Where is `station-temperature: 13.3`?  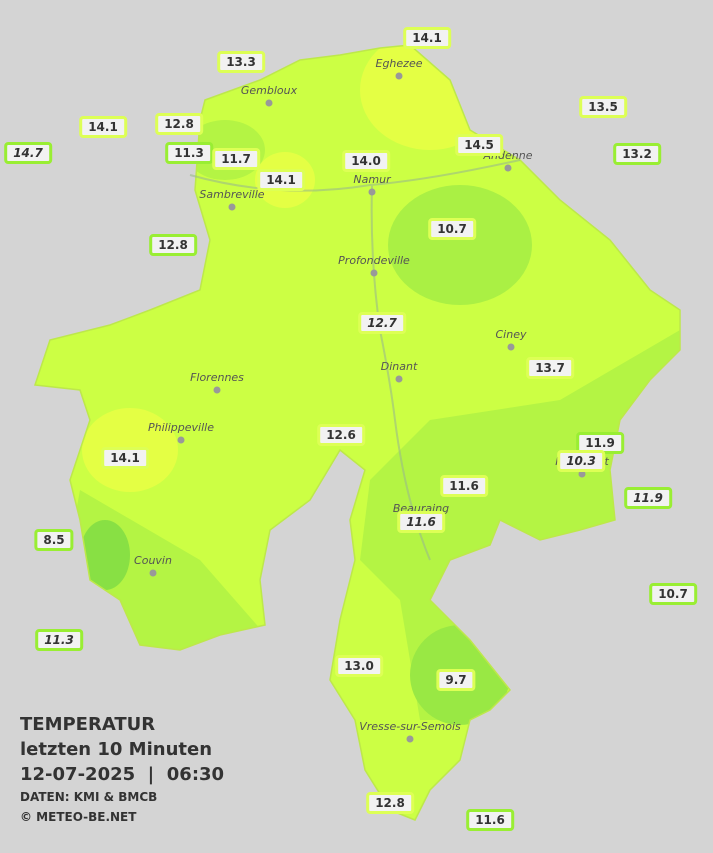 station-temperature: 13.3 is located at coordinates (241, 62).